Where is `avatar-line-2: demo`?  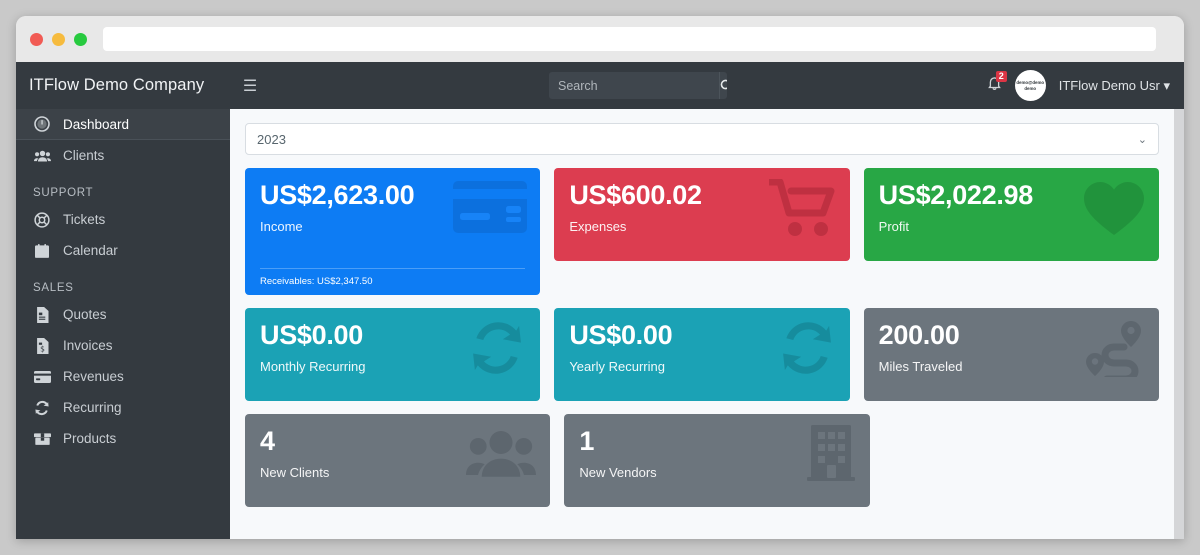
avatar-line-2: demo is located at coordinates (1030, 88).